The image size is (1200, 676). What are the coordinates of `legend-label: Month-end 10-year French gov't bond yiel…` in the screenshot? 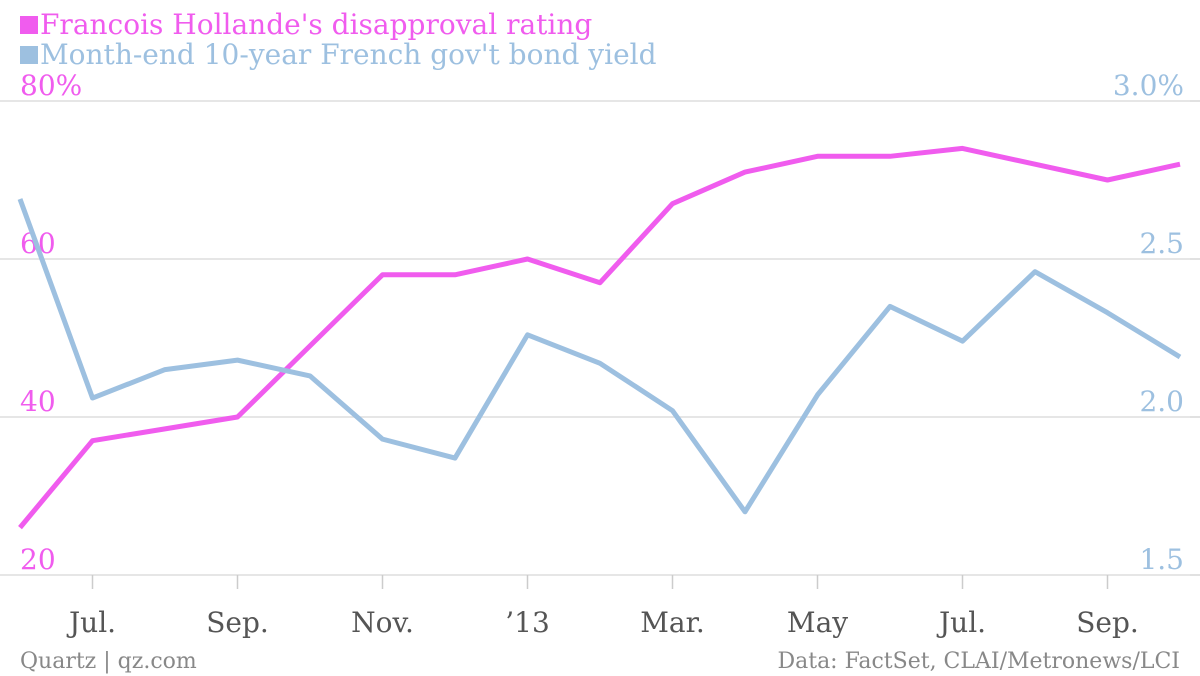 It's located at (348, 54).